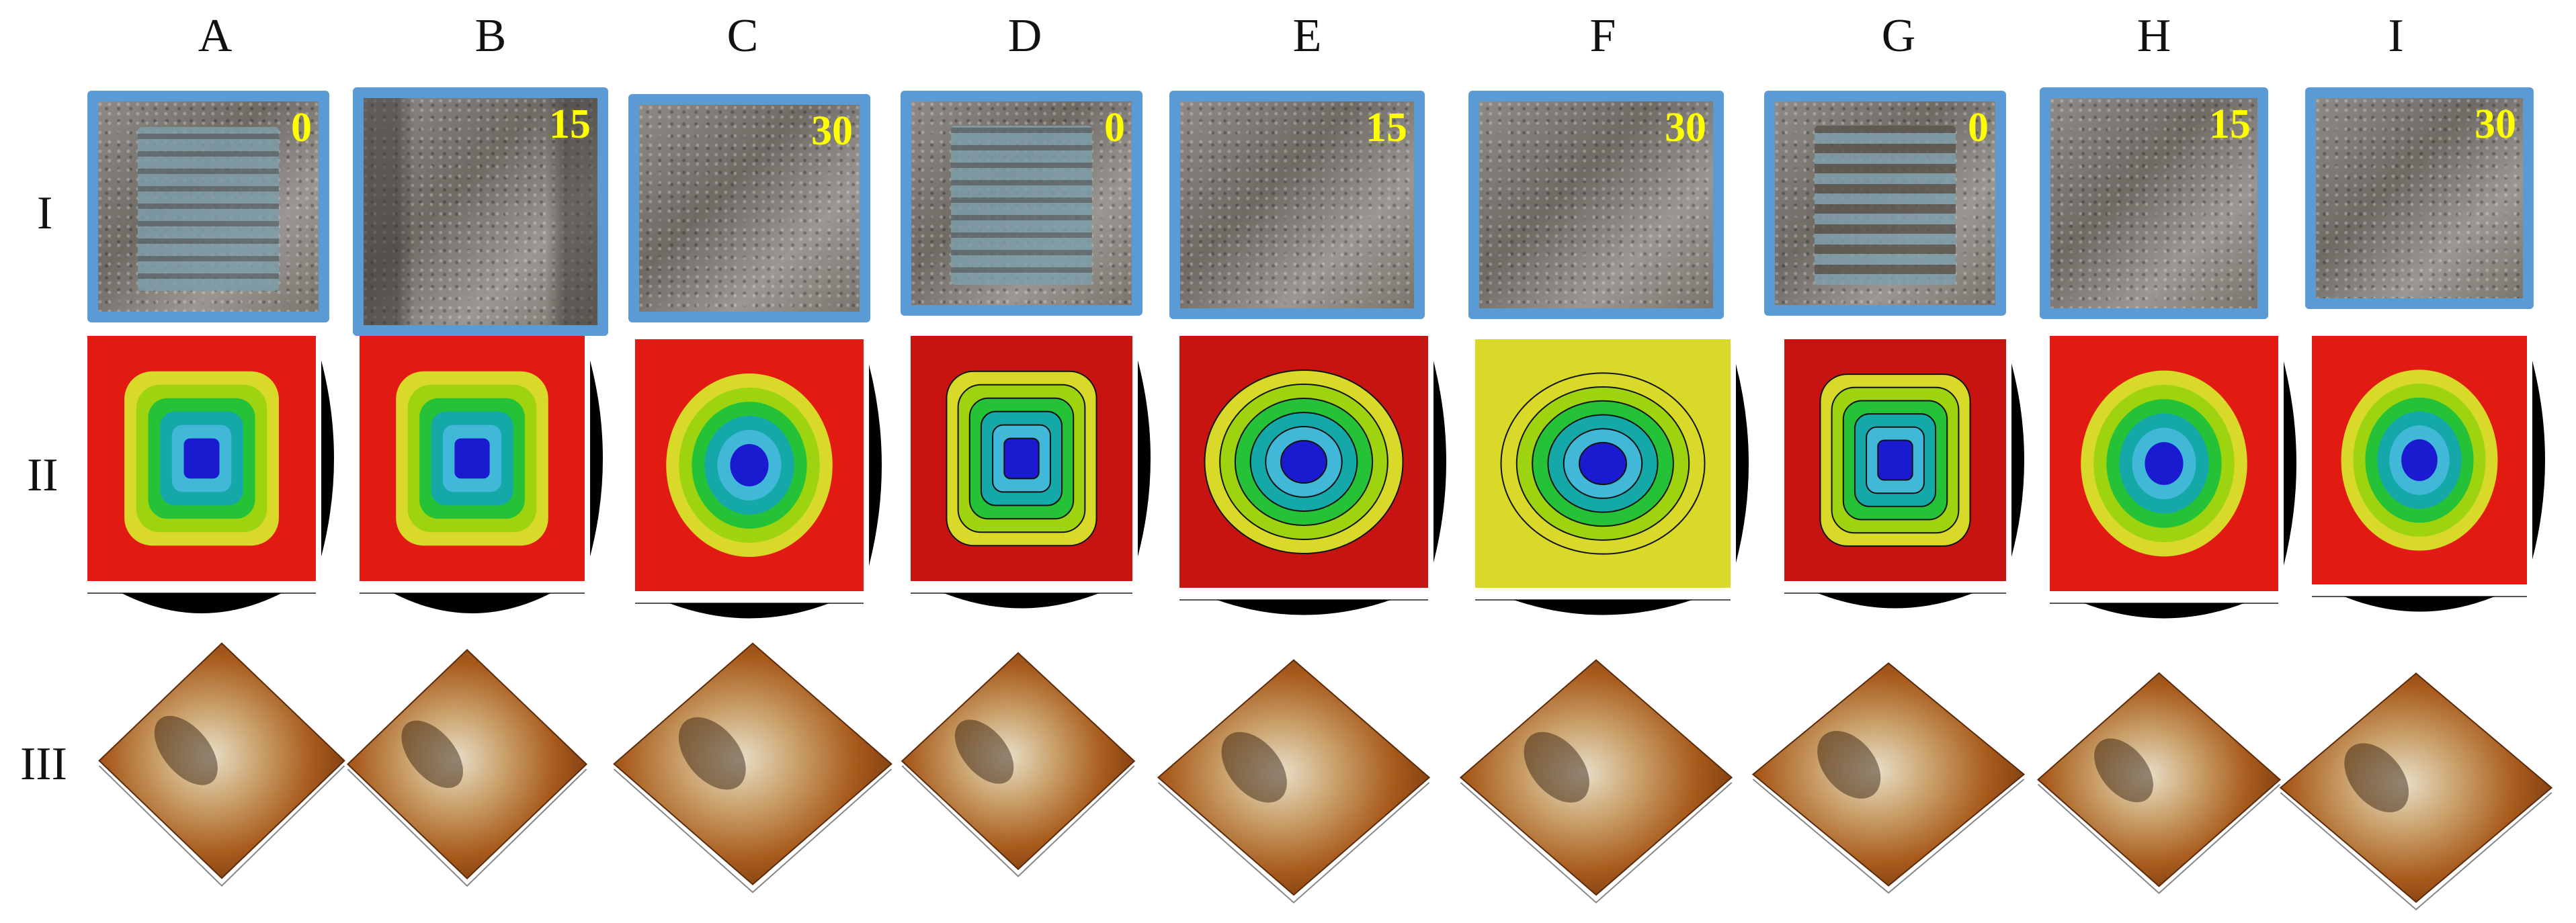  What do you see at coordinates (43, 764) in the screenshot?
I see `row-label-III: III` at bounding box center [43, 764].